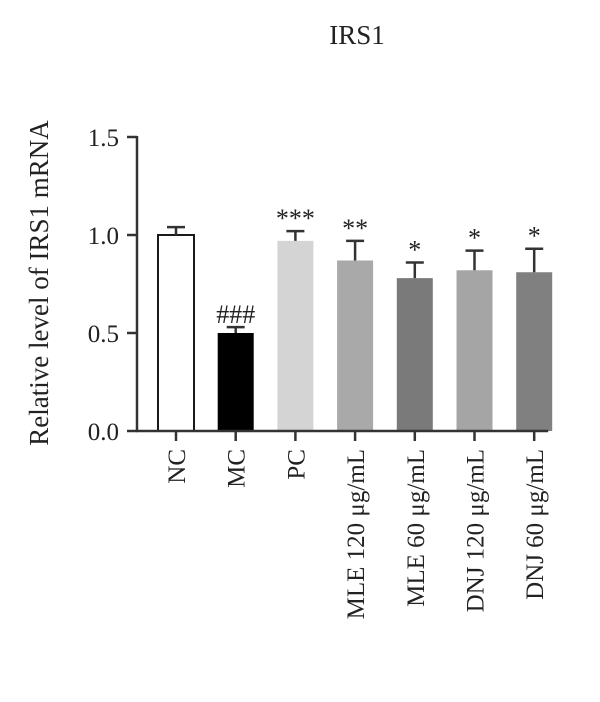 The height and width of the screenshot is (702, 600). What do you see at coordinates (113, 285) in the screenshot?
I see `y-axis: 0.0 0.5 1.0 1.5` at bounding box center [113, 285].